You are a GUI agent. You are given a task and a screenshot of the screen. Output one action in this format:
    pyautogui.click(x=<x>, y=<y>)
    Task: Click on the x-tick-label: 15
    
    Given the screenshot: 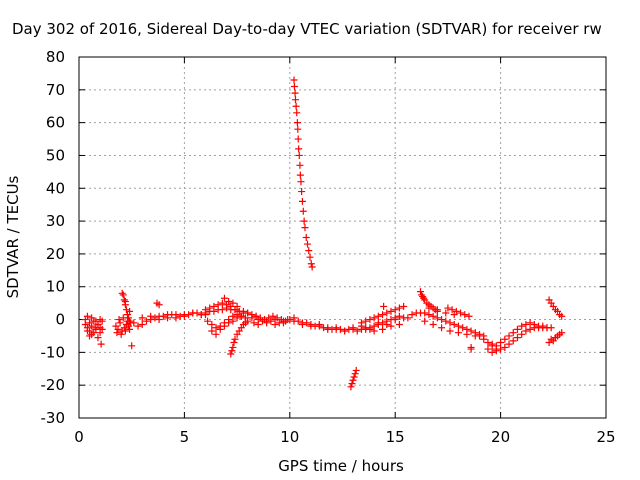 What is the action you would take?
    pyautogui.click(x=395, y=437)
    